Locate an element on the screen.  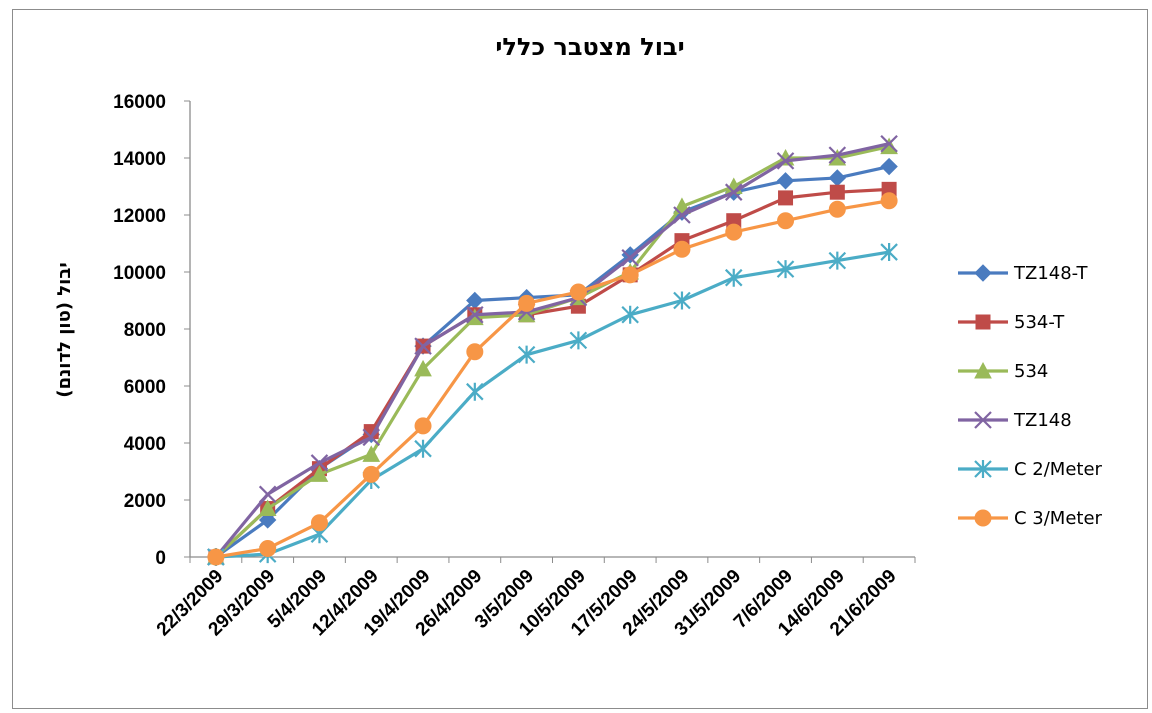
legend-label: C 2/Meter is located at coordinates (1058, 469).